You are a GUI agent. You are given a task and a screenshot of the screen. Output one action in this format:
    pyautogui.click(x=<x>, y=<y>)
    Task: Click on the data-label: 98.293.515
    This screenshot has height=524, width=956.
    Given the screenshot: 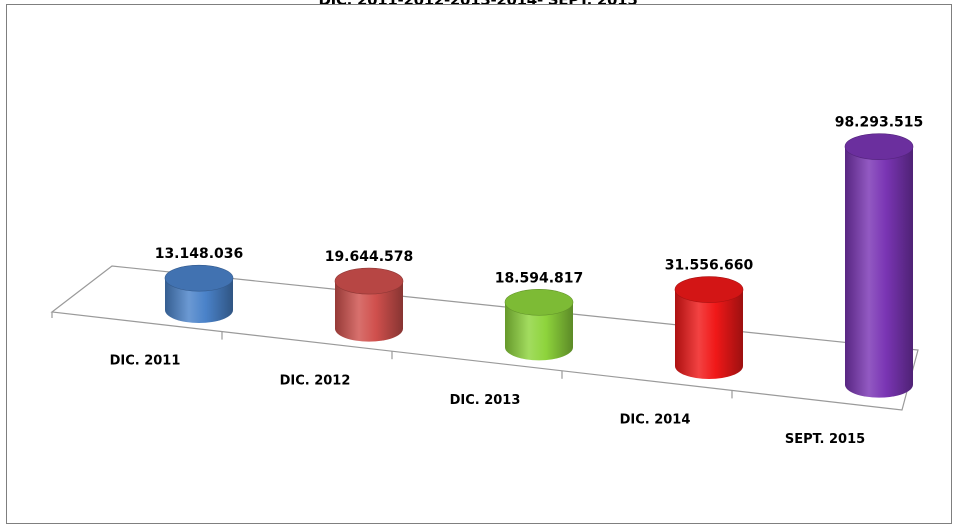 What is the action you would take?
    pyautogui.click(x=879, y=123)
    